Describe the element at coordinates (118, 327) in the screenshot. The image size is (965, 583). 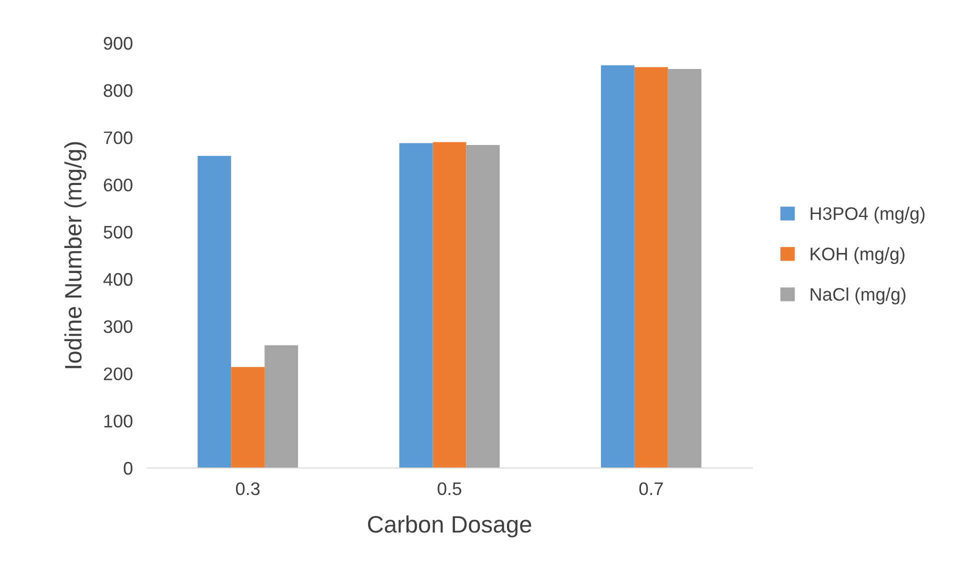
I see `y-tick-label: 300` at that location.